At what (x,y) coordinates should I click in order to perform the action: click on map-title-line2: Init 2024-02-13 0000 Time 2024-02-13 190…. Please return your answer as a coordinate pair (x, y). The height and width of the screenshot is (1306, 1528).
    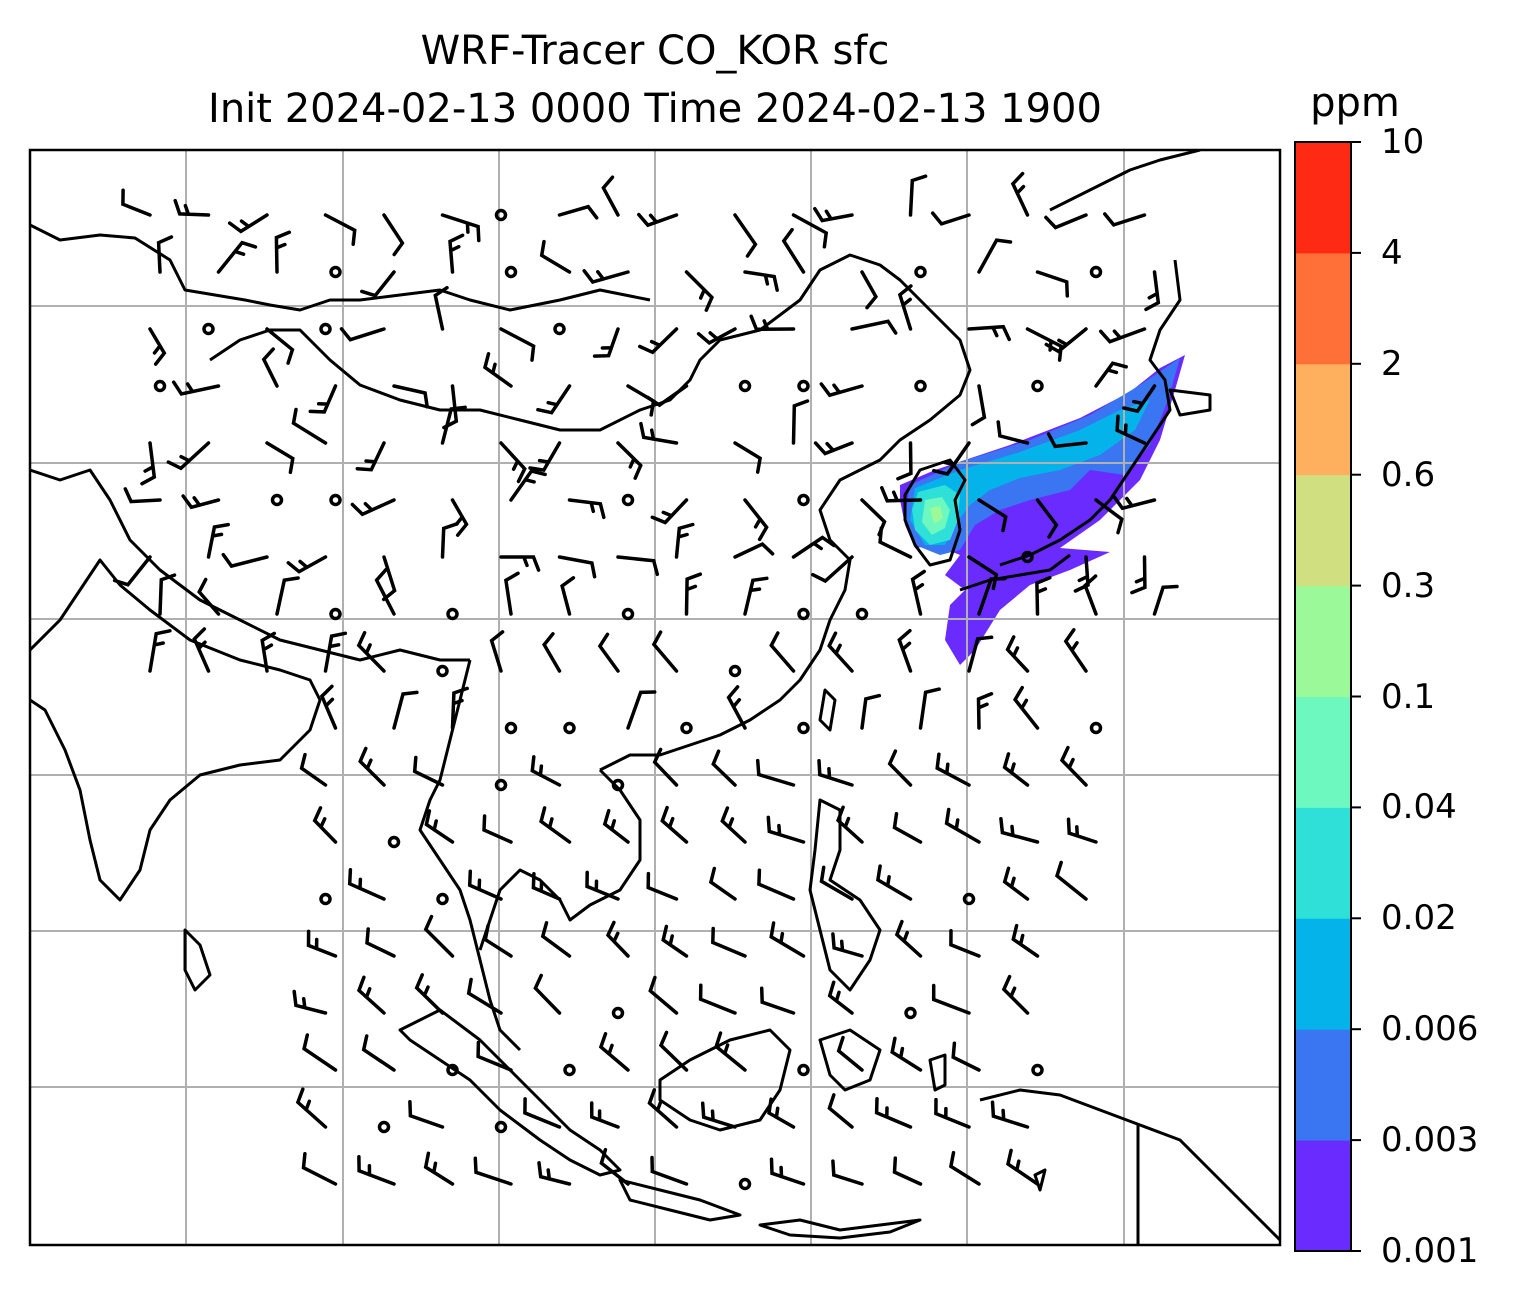
    Looking at the image, I should click on (655, 109).